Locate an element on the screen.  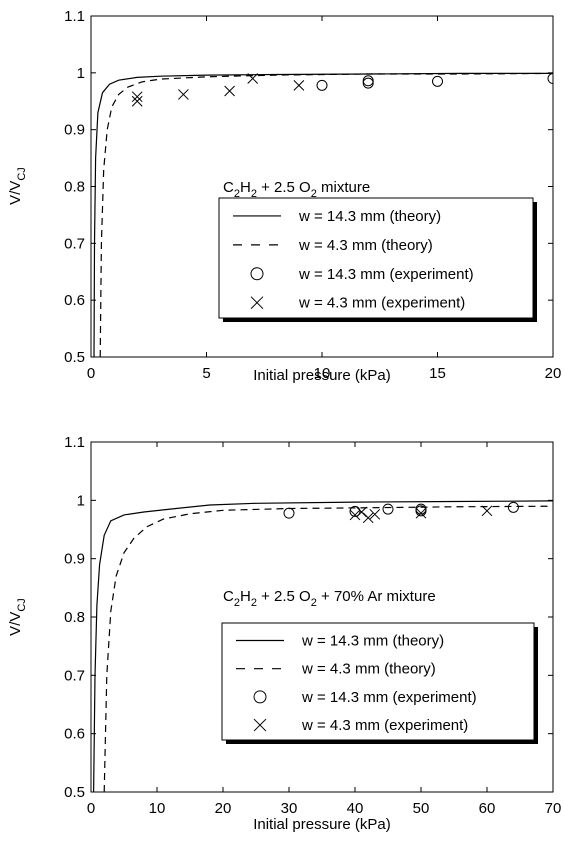
x-tick-label: 50 is located at coordinates (421, 808).